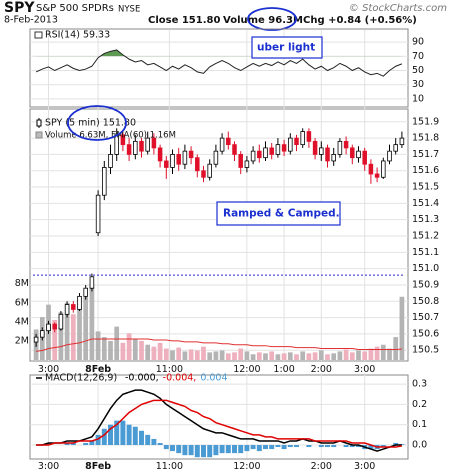 This screenshot has height=475, width=451. I want to click on y2-tick-label: 4M, so click(22, 321).